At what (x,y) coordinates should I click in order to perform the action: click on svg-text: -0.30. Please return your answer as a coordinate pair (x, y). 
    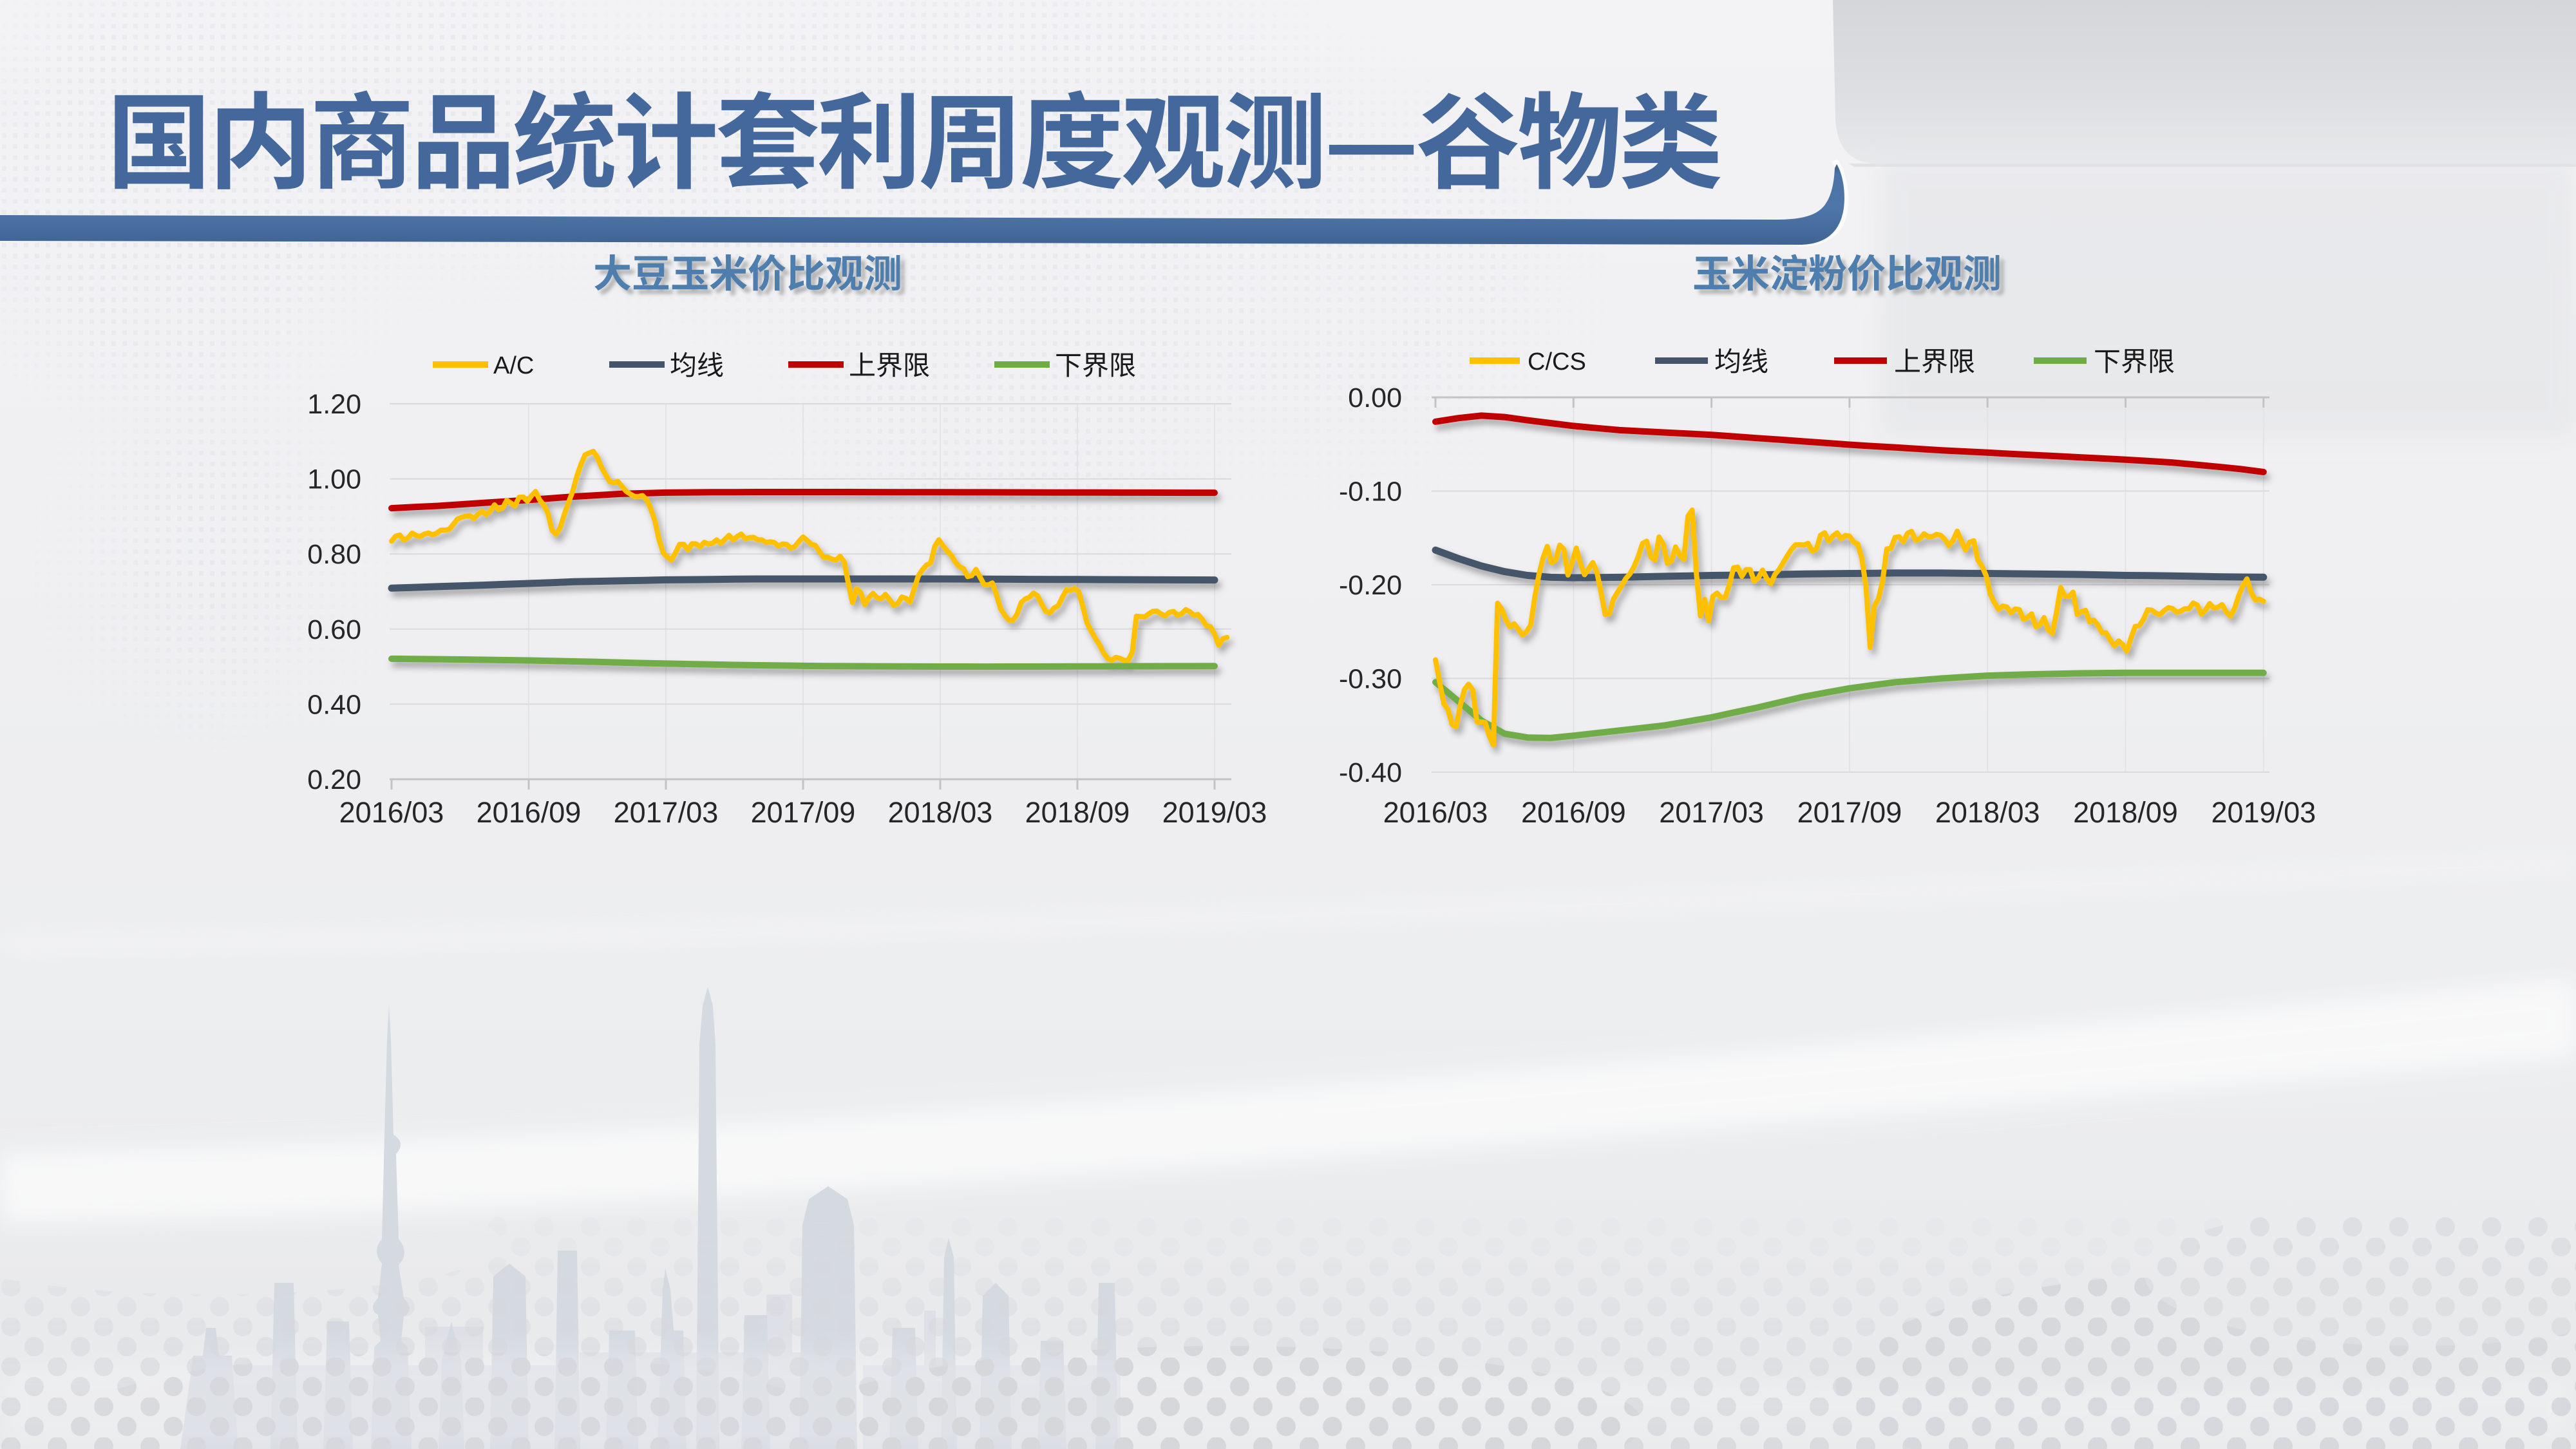
    Looking at the image, I should click on (1370, 680).